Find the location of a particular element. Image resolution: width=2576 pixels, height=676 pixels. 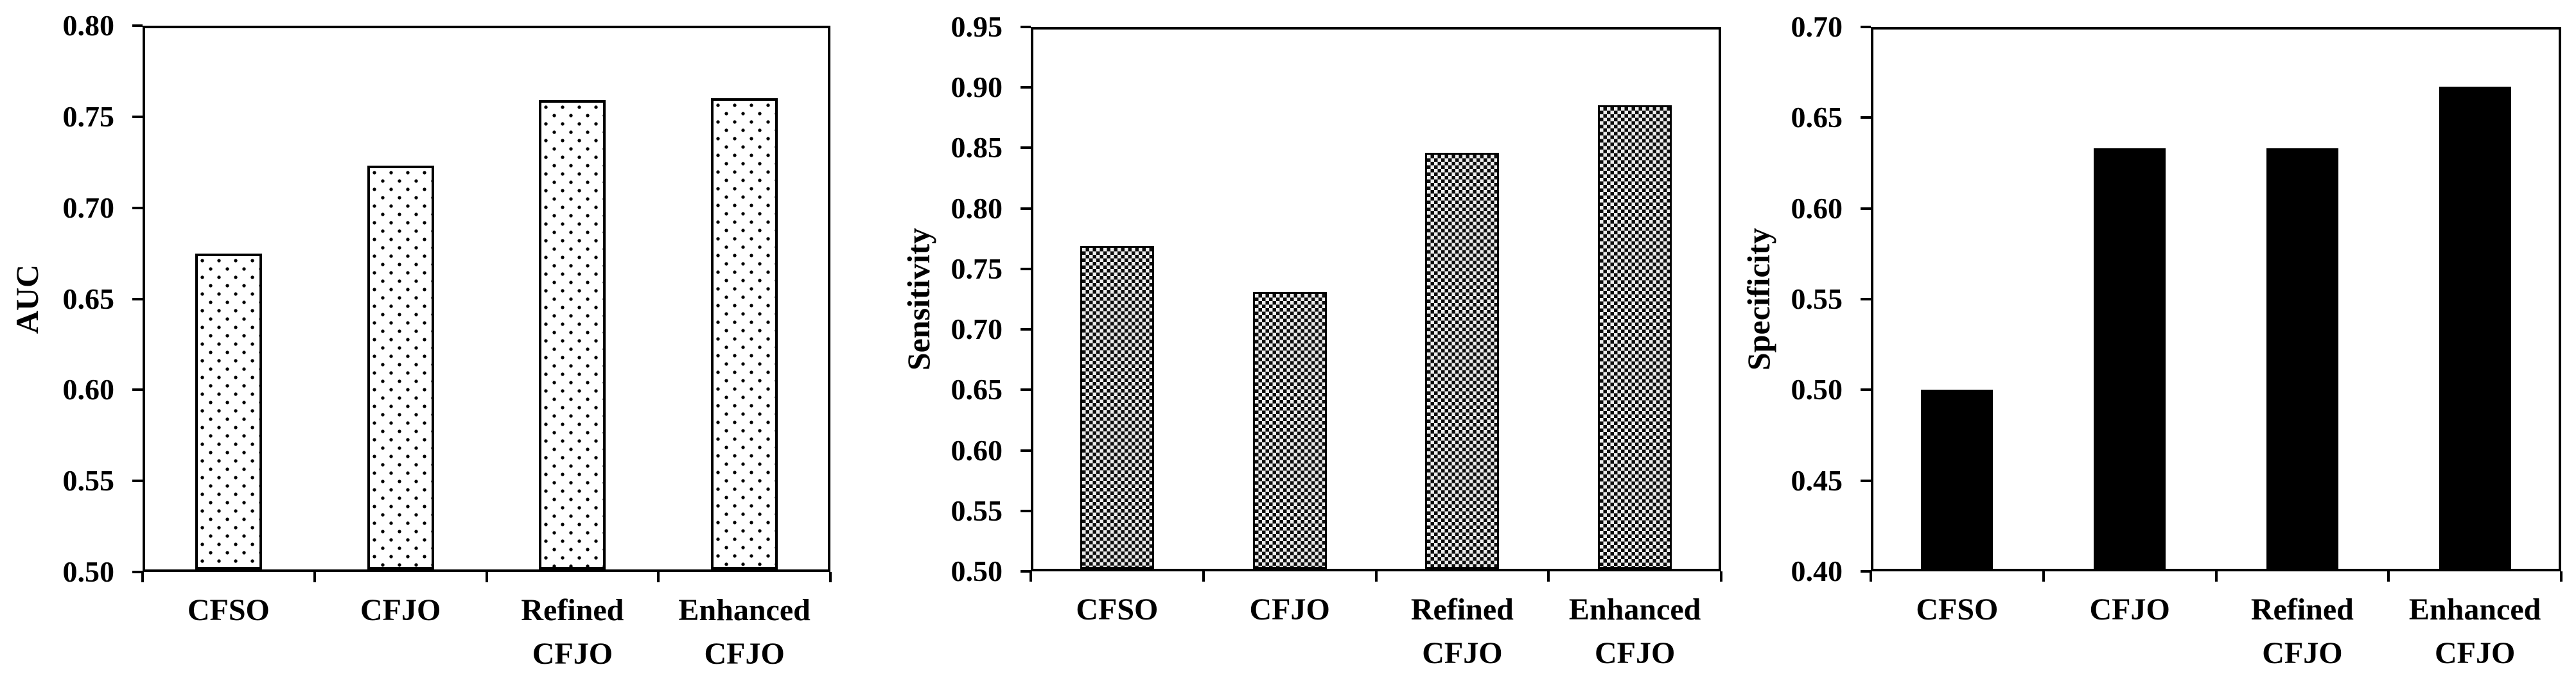

y-tick-label: 0.85 is located at coordinates (977, 147).